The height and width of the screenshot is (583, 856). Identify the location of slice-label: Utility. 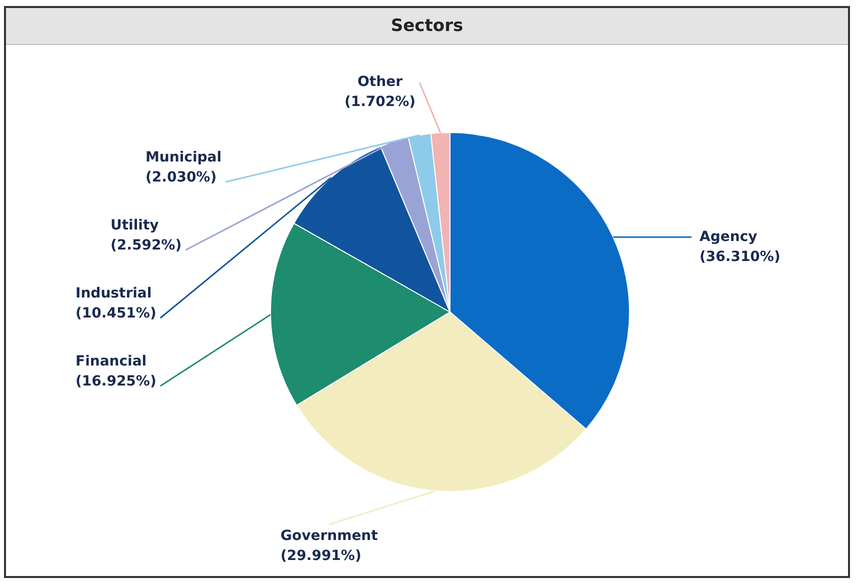
(134, 226).